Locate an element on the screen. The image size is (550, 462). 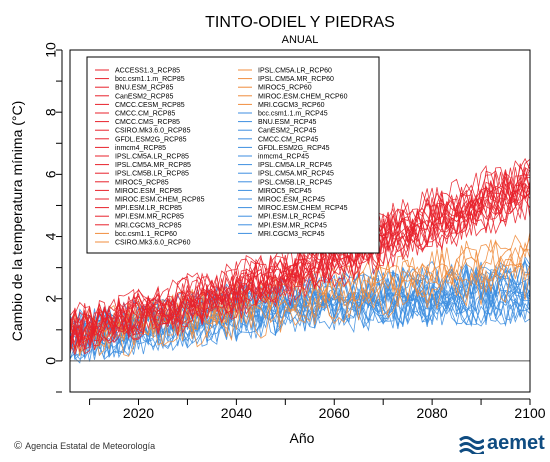
legend-label: BNU.ESM_RCP45 is located at coordinates (287, 122).